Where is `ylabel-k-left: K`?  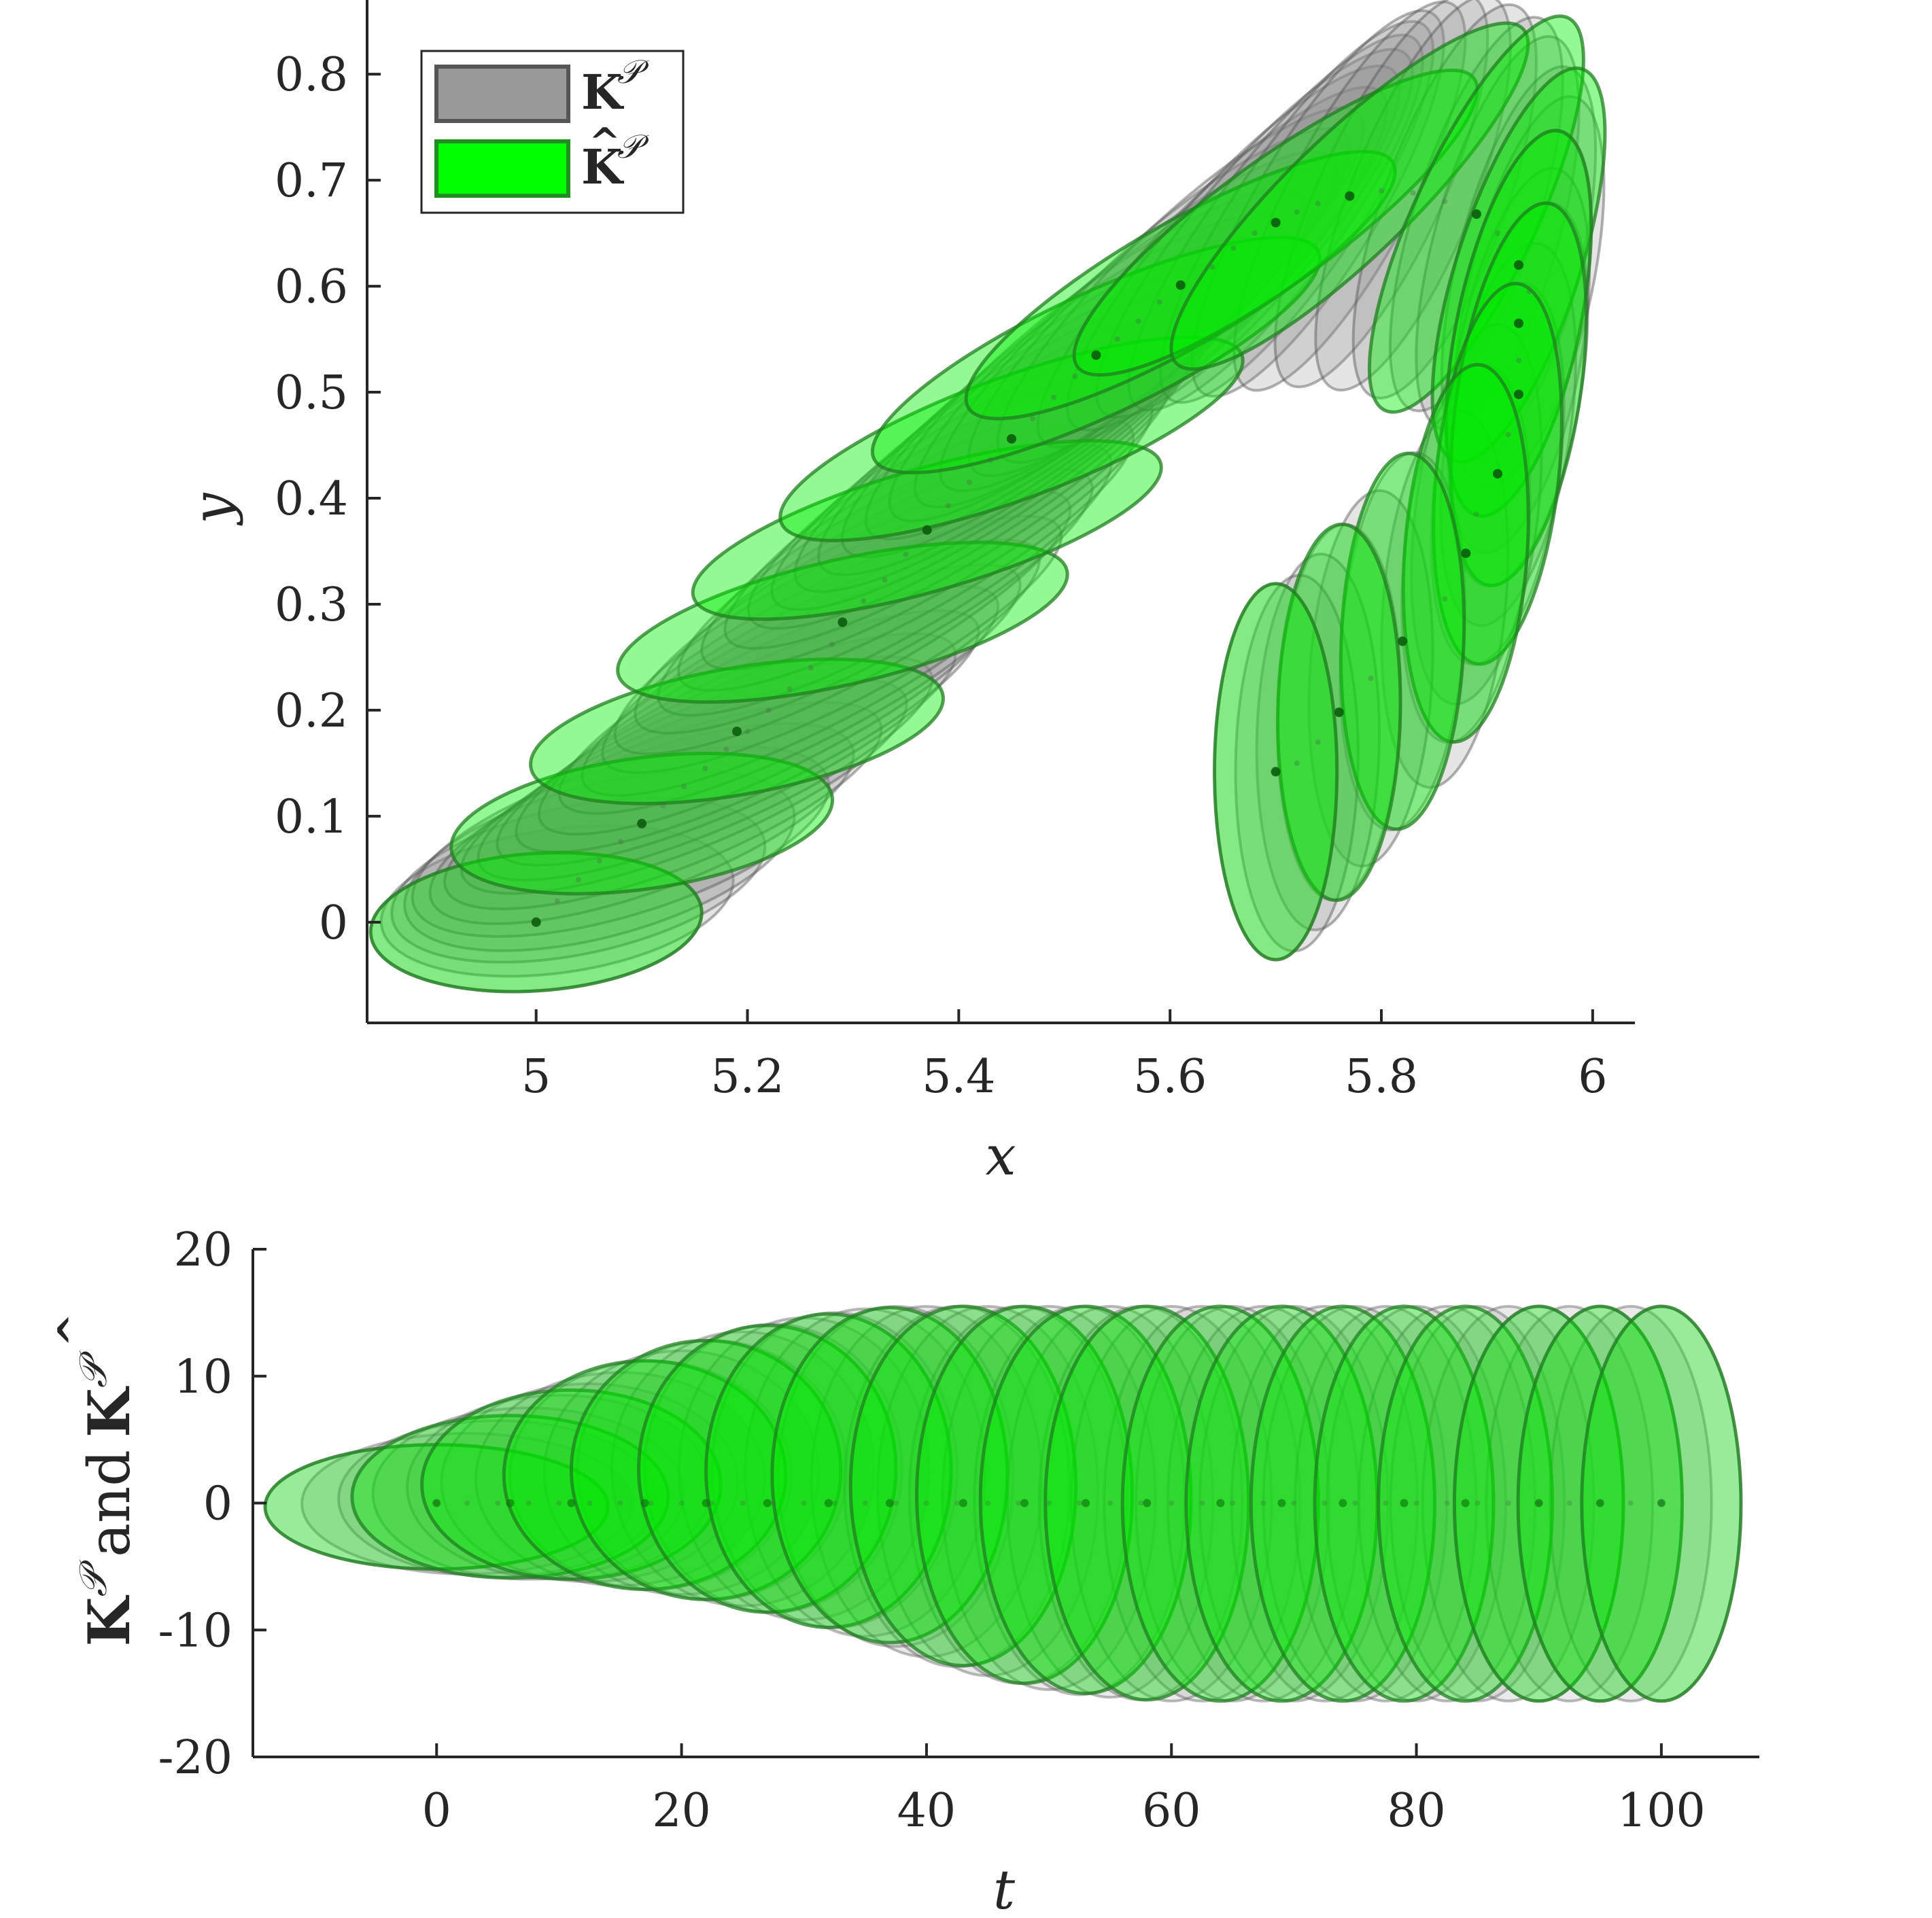
ylabel-k-left: K is located at coordinates (109, 1620).